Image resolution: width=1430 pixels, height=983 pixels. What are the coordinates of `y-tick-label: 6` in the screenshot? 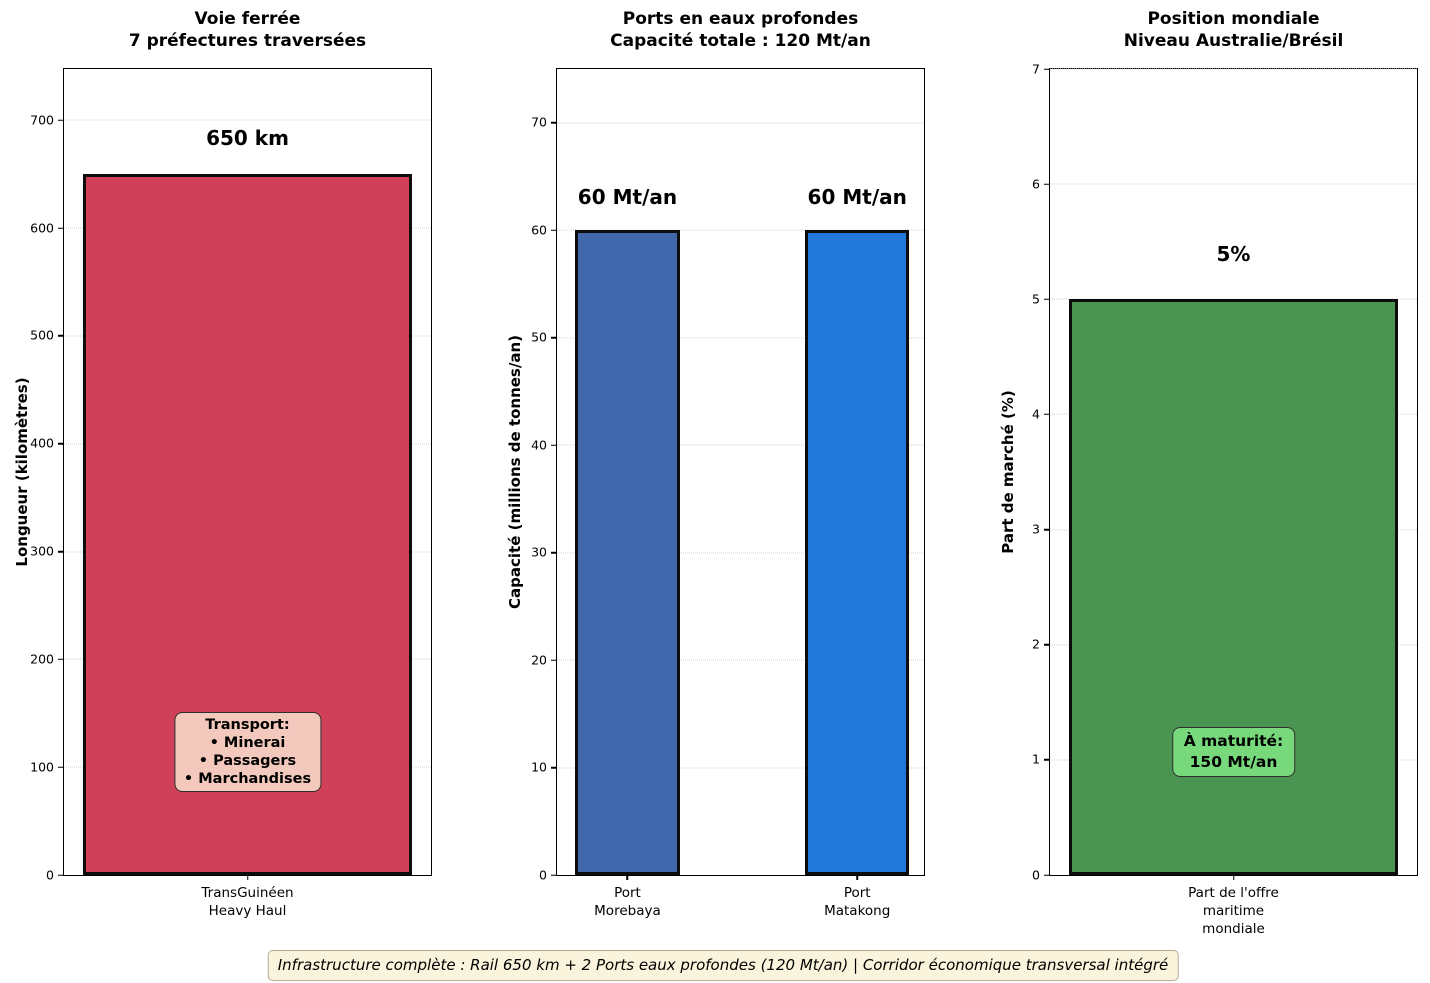 It's located at (1036, 183).